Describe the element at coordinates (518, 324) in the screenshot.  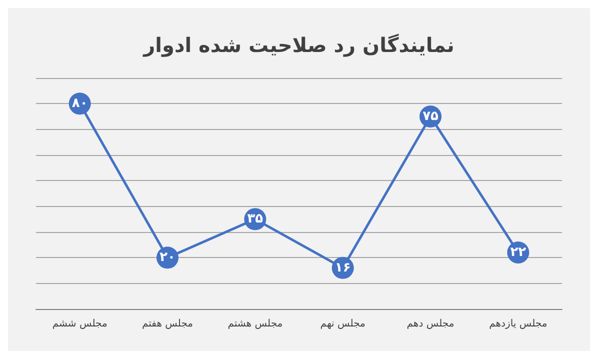
I see `x-tick-label: مجلس یازدهم` at that location.